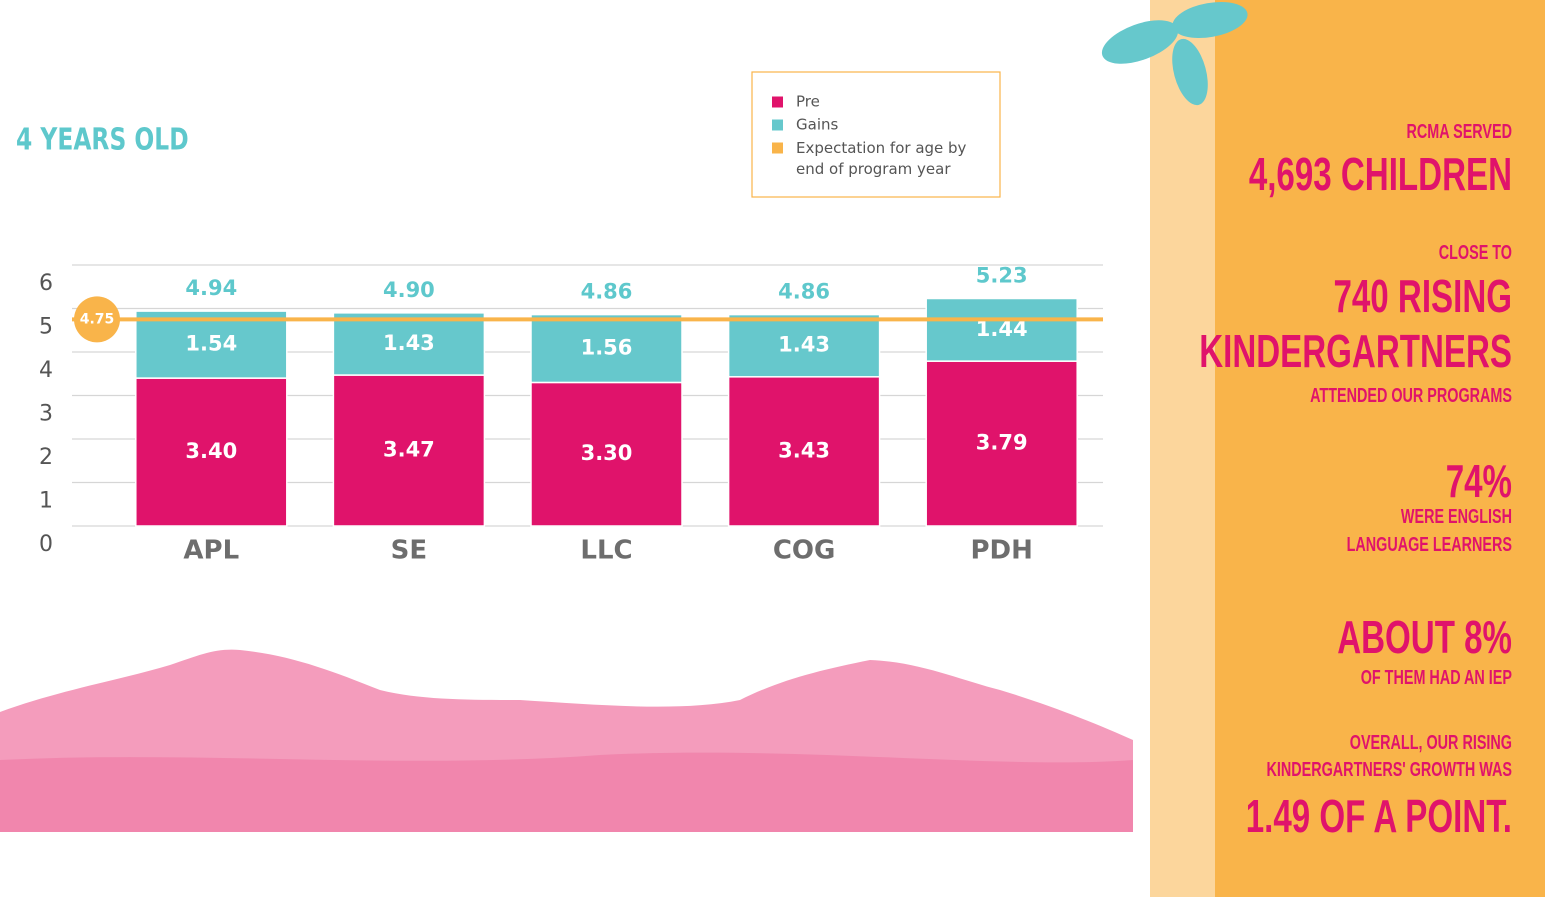 This screenshot has height=897, width=1545. I want to click on panel-line-group: WERE ENGLISH, so click(1456, 516).